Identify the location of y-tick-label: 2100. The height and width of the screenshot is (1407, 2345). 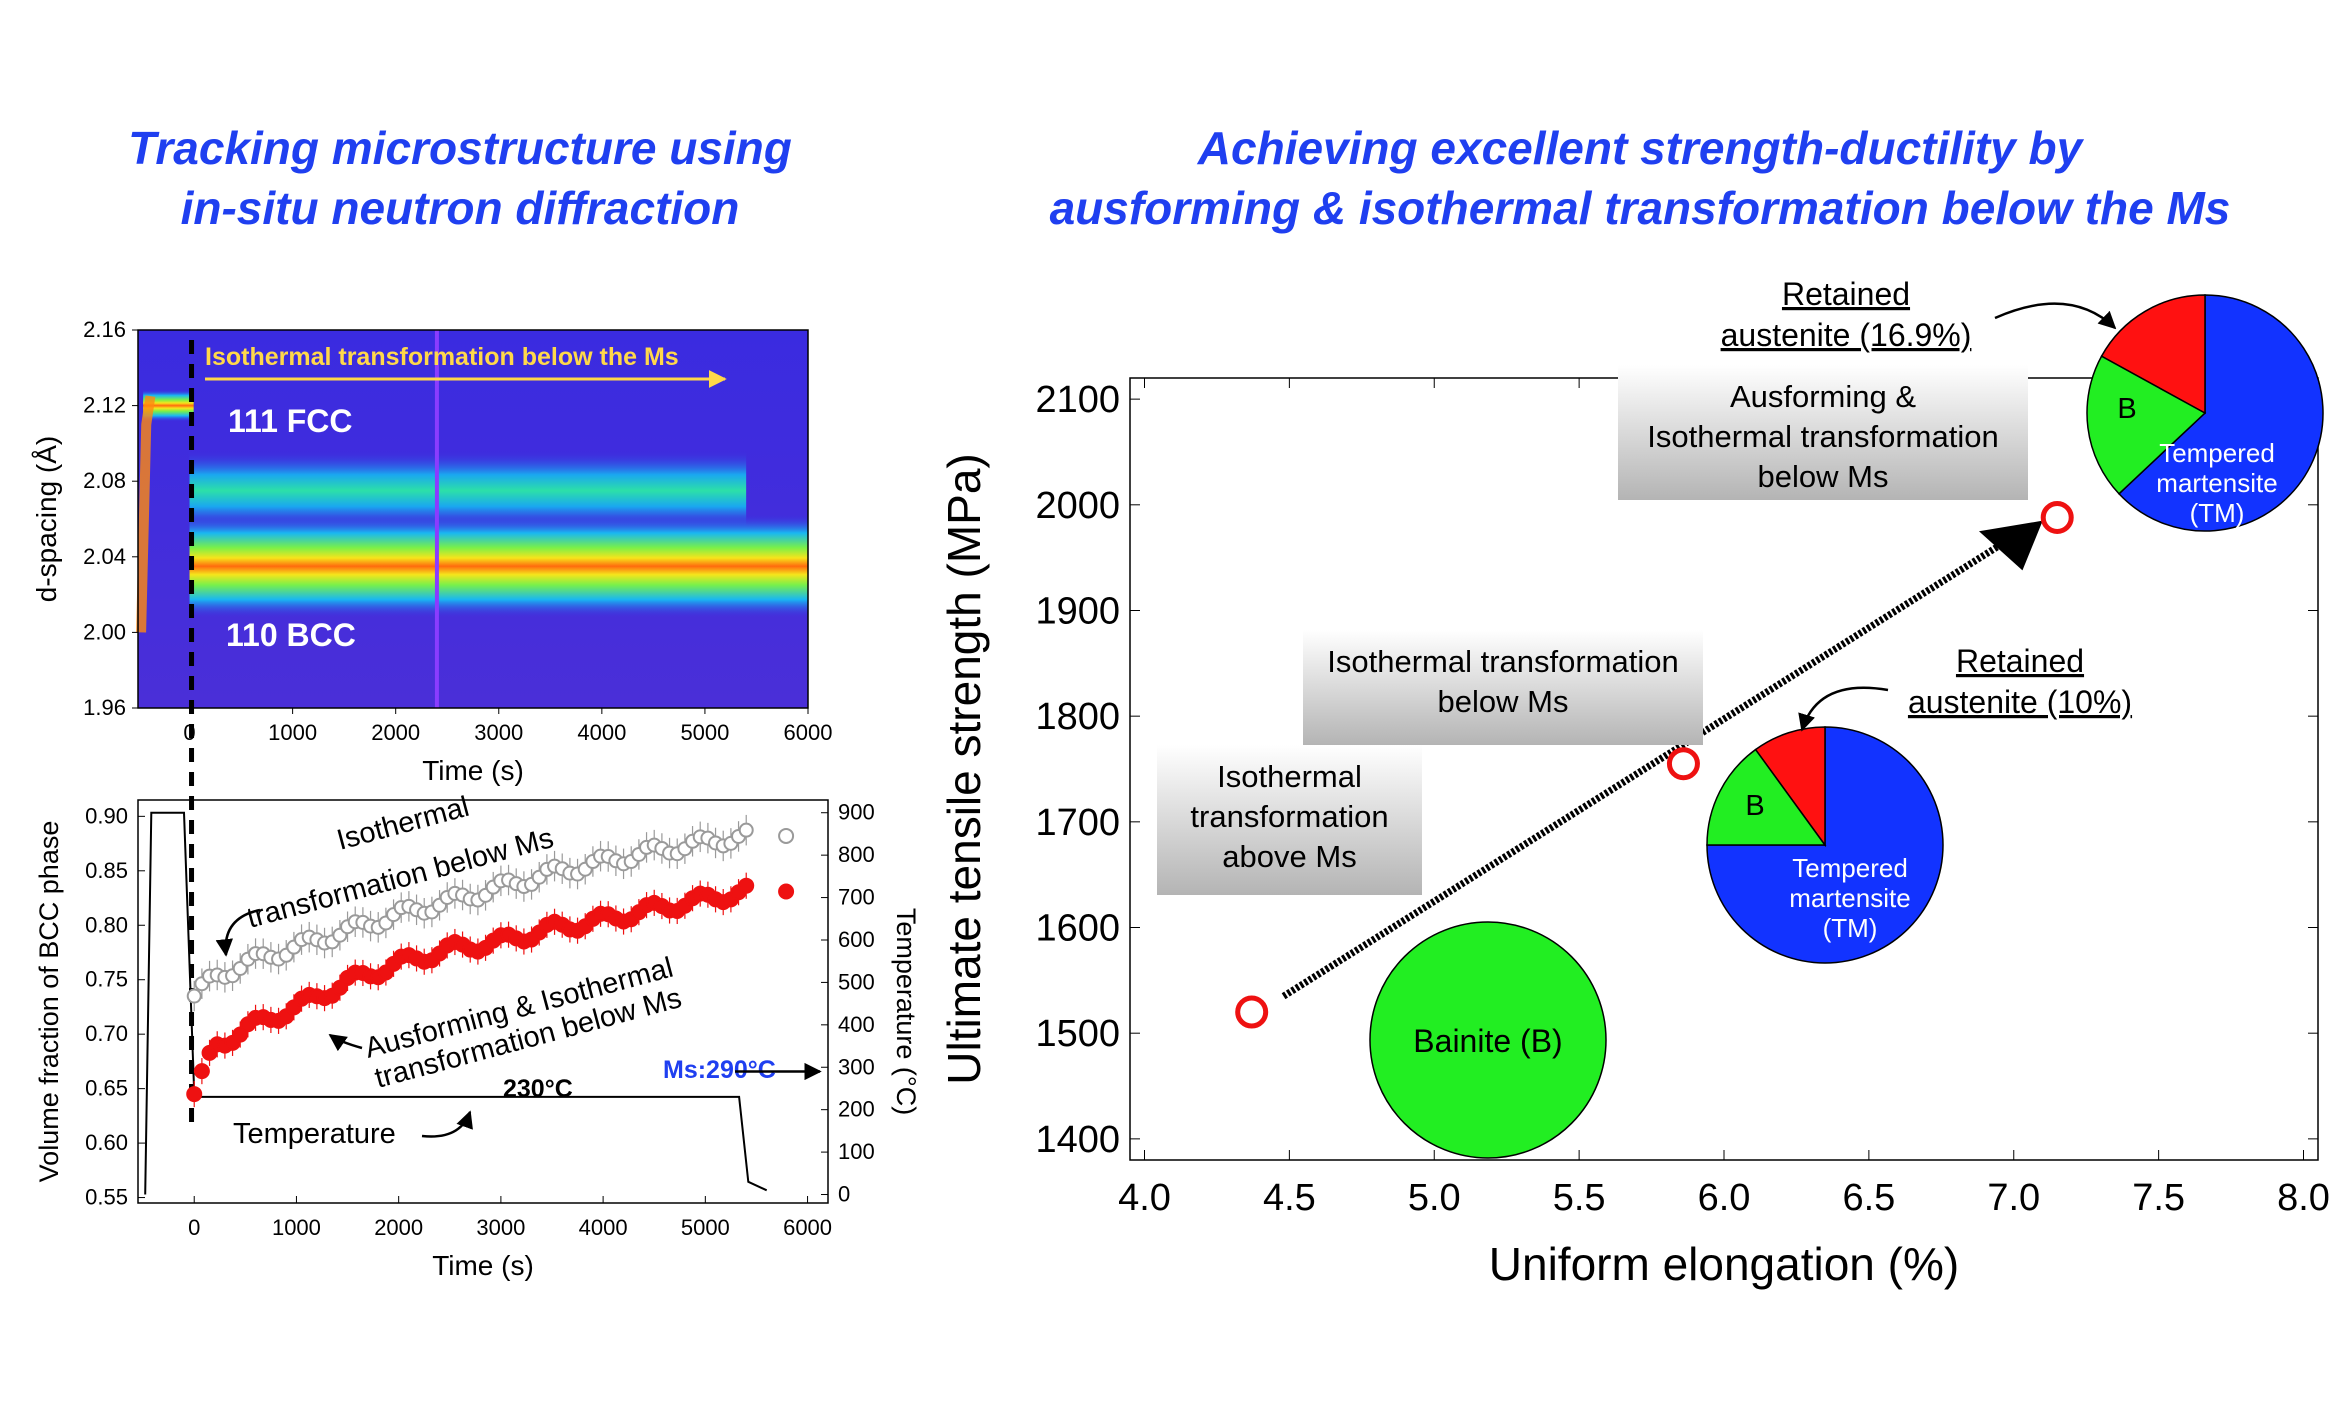
(1077, 400).